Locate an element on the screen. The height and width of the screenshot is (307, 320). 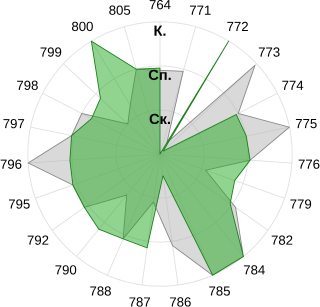
spoke-label: 787 is located at coordinates (139, 302).